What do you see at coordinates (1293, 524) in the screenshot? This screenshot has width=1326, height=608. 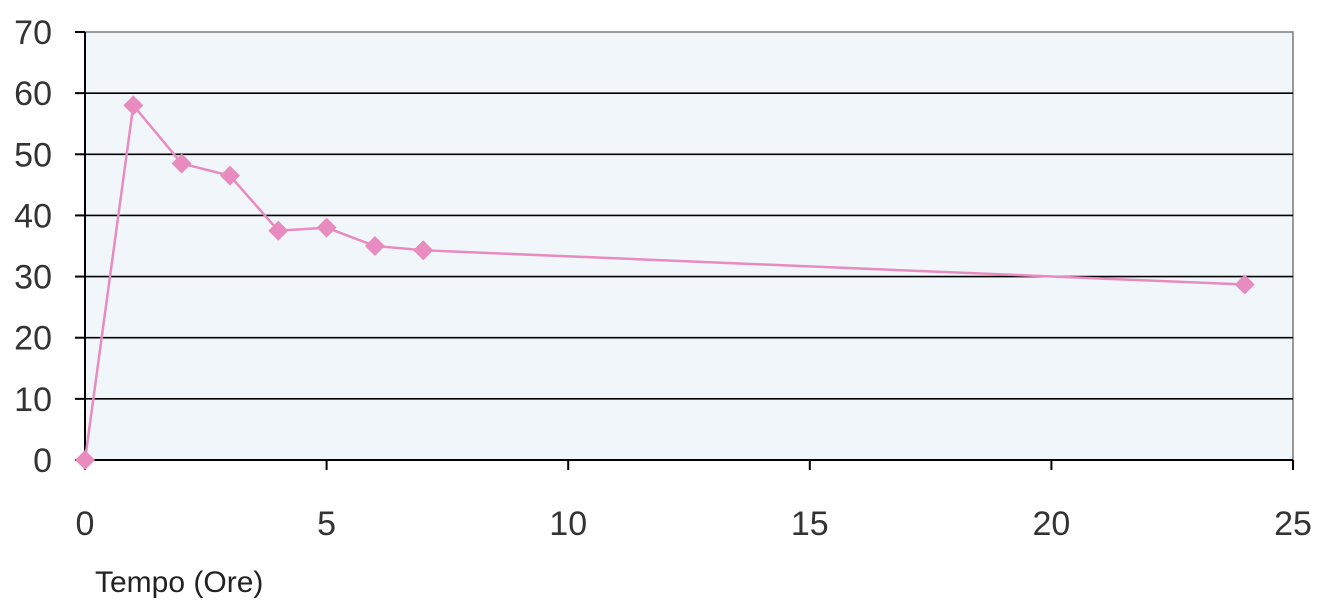 I see `x-tick-label: 25` at bounding box center [1293, 524].